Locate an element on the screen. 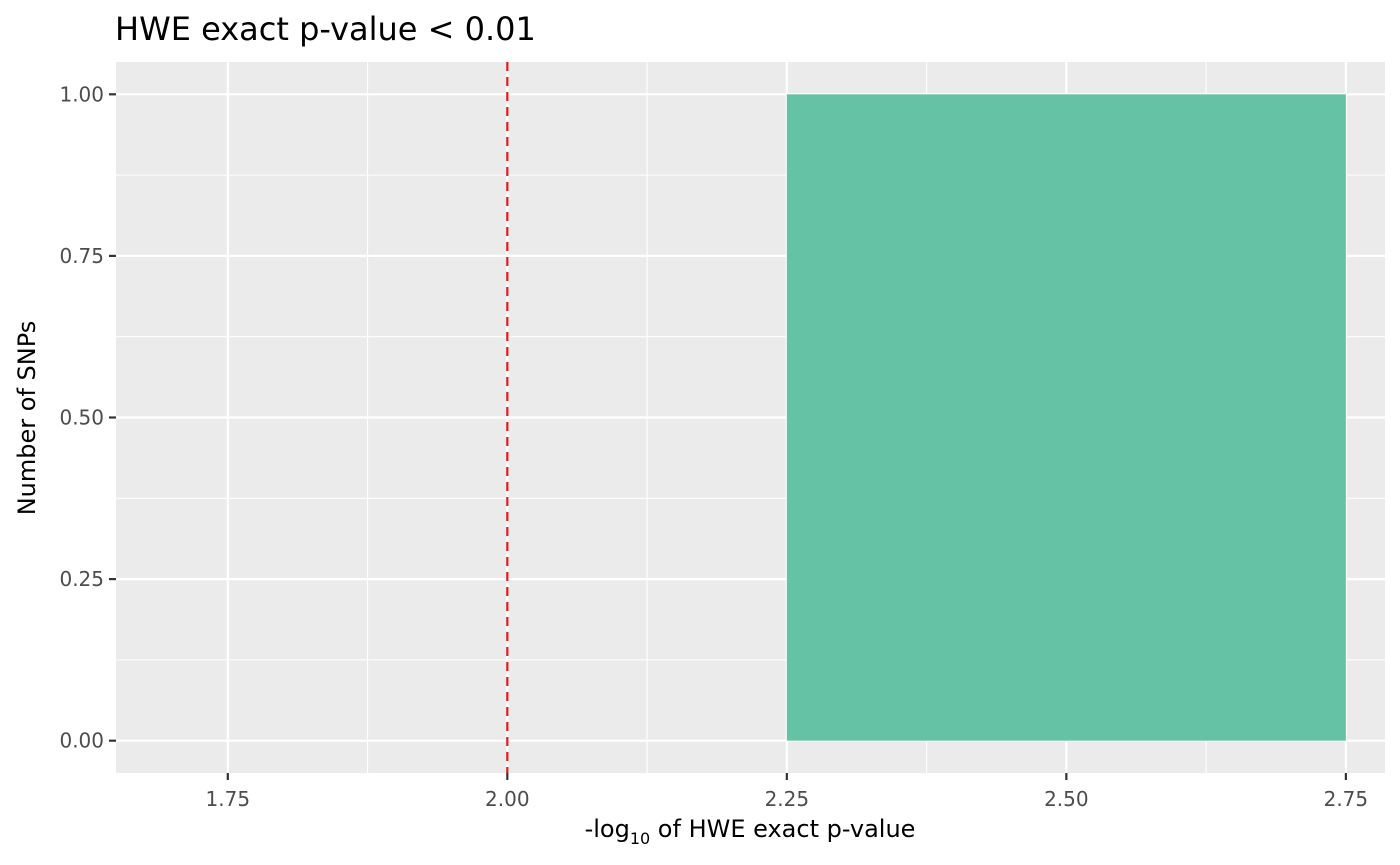 This screenshot has height=865, width=1400. x-tick-label: 2.25 is located at coordinates (787, 799).